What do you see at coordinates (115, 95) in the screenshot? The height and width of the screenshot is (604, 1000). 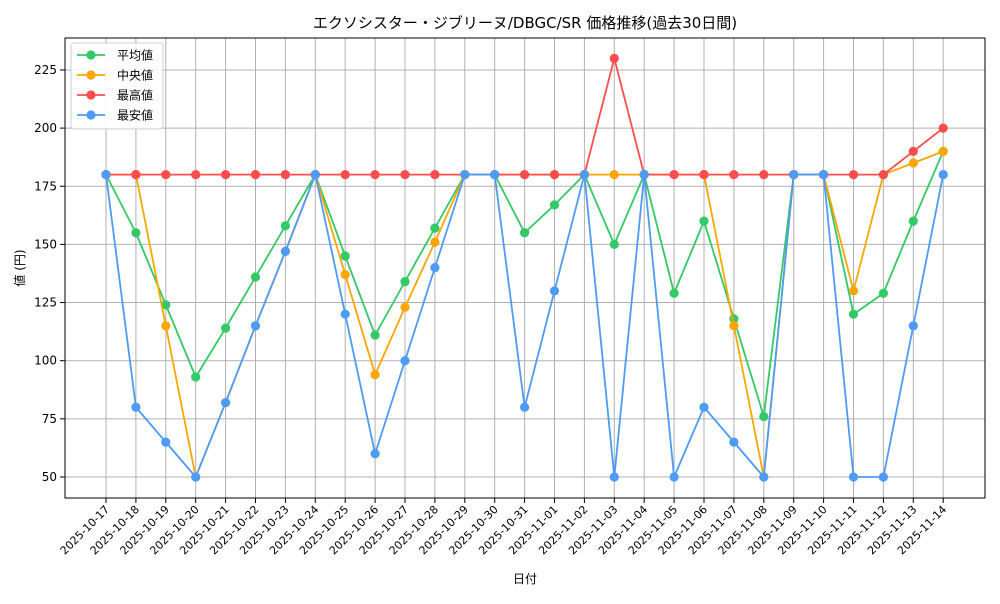 I see `legend-item: 最高値` at bounding box center [115, 95].